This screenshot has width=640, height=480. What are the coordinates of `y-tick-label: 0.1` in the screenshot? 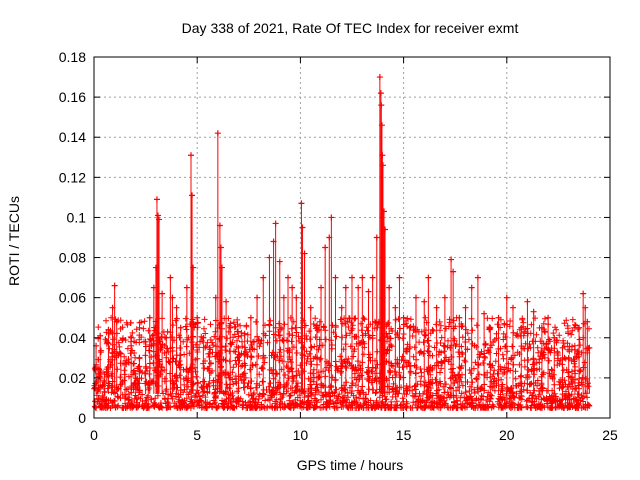 It's located at (77, 217).